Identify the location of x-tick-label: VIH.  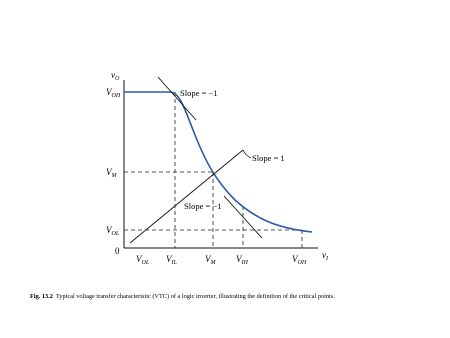
(242, 260).